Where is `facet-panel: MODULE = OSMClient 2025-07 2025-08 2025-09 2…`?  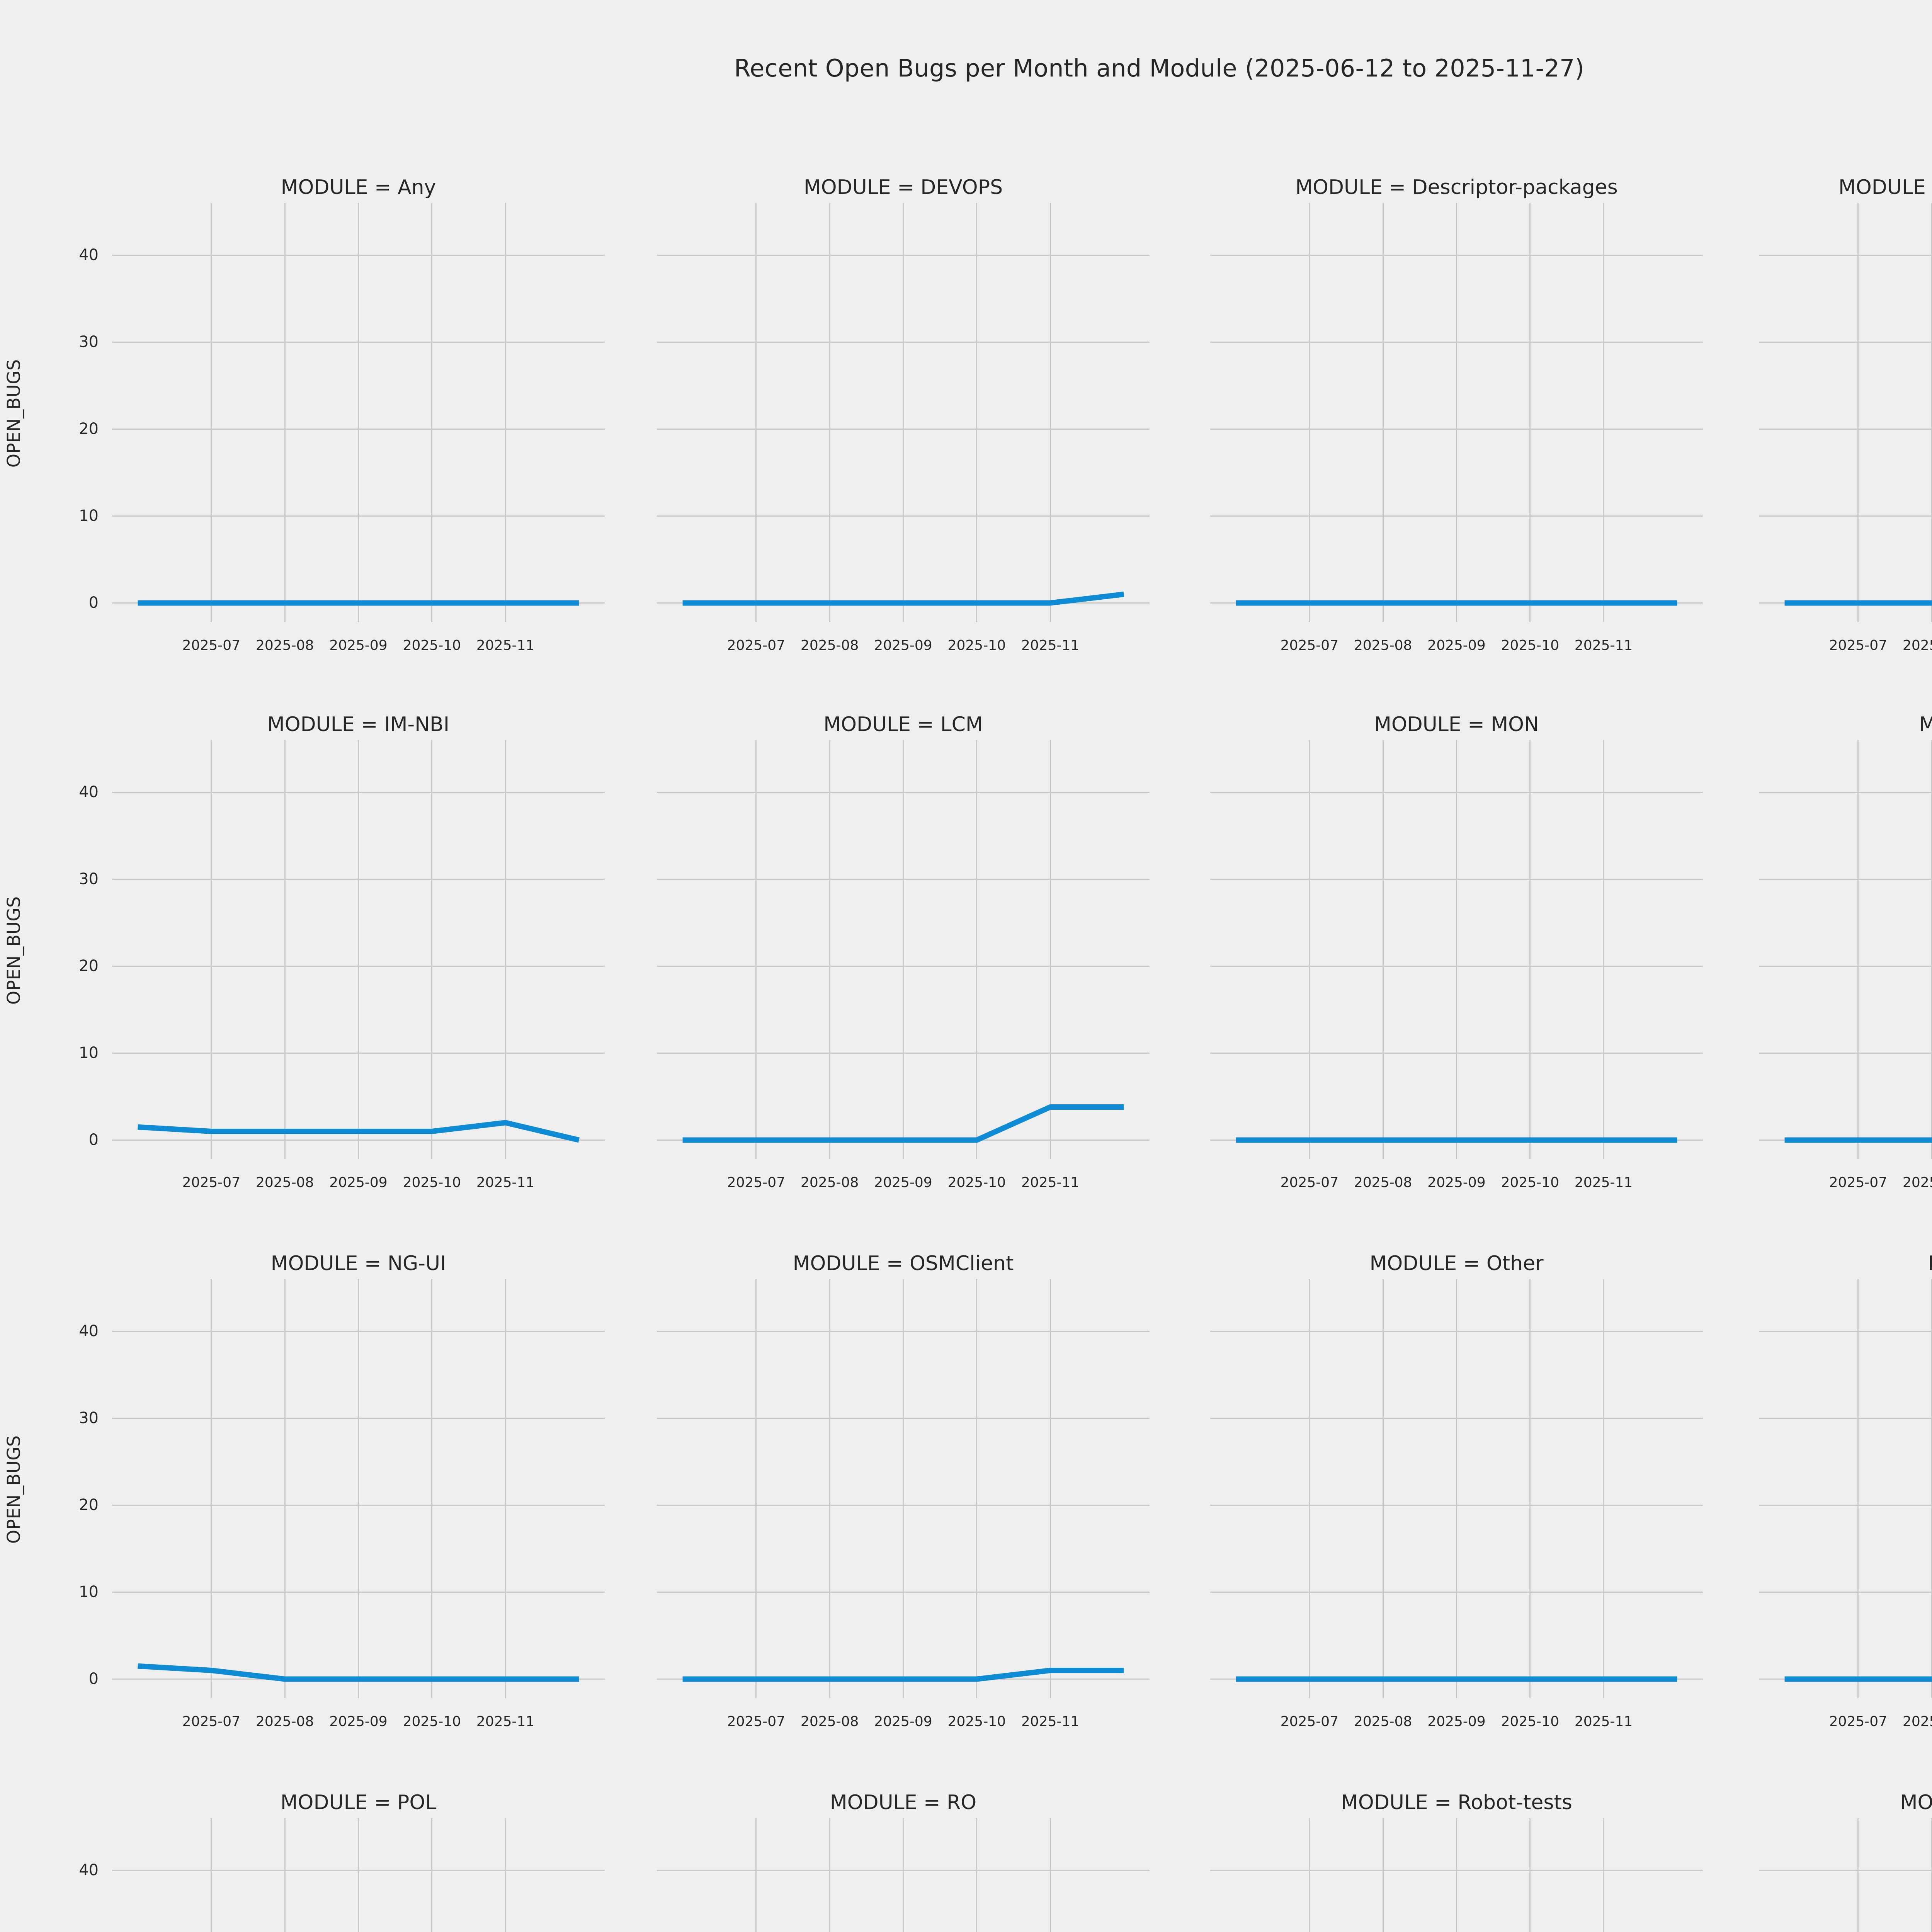
facet-panel: MODULE = OSMClient 2025-07 2025-08 2025-09 2… is located at coordinates (904, 1506).